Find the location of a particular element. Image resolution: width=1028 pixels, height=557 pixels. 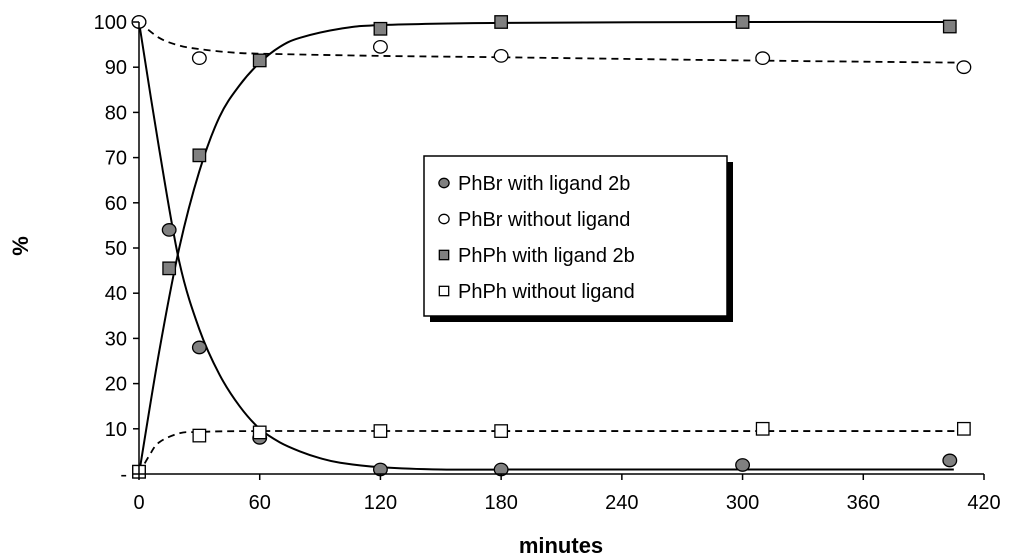

x-tick-label: 240 is located at coordinates (621, 503).